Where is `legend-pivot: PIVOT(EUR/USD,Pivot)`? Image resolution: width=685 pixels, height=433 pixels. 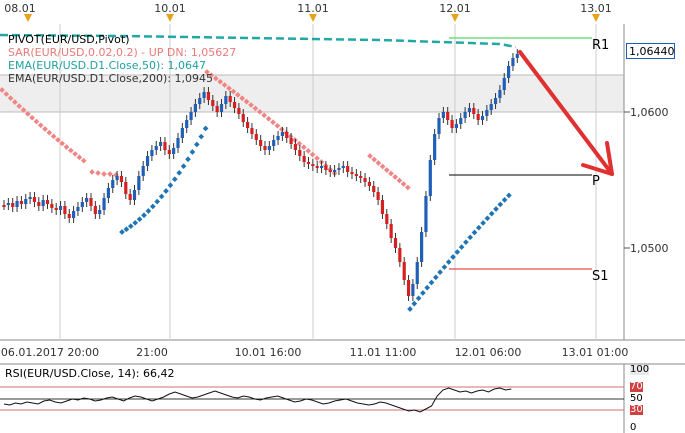
legend-pivot: PIVOT(EUR/USD,Pivot) is located at coordinates (69, 39).